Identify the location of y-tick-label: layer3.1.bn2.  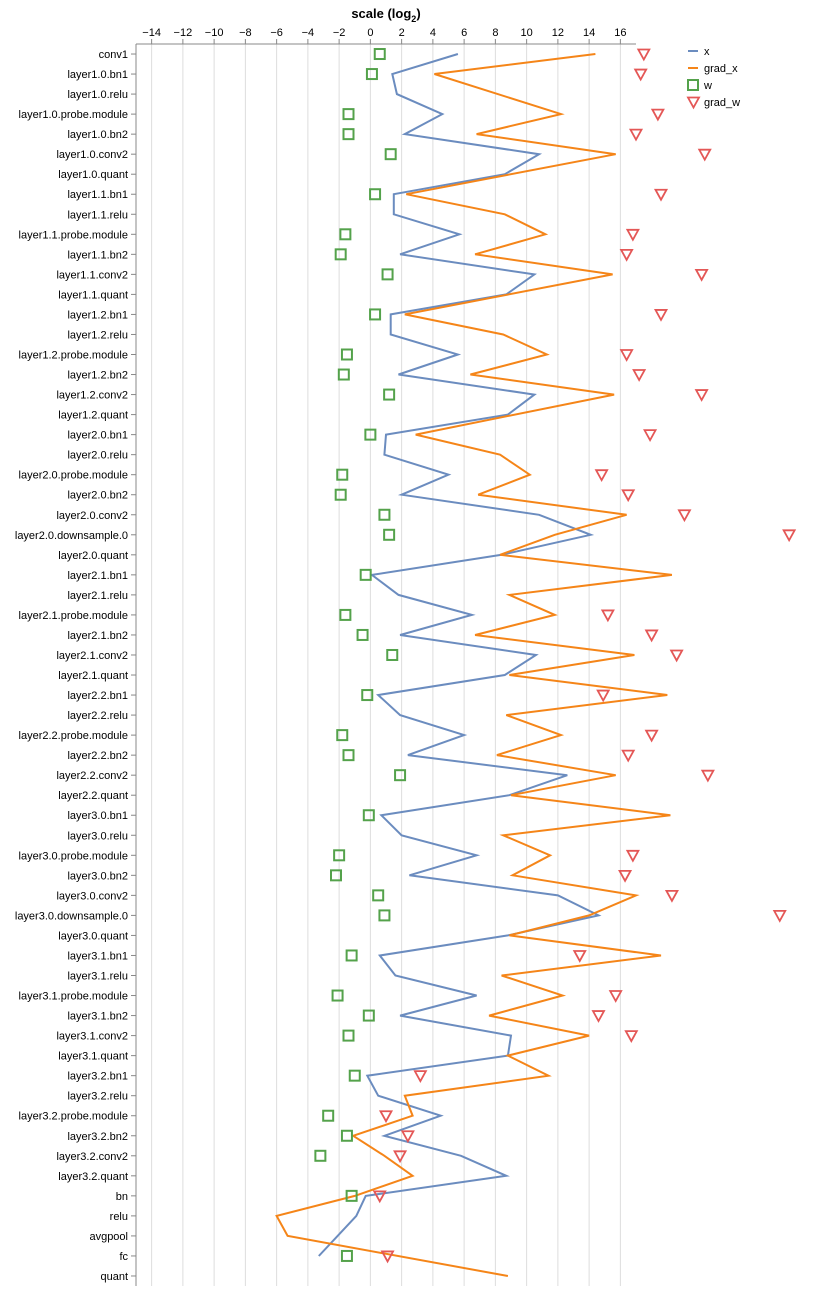
(97, 1017).